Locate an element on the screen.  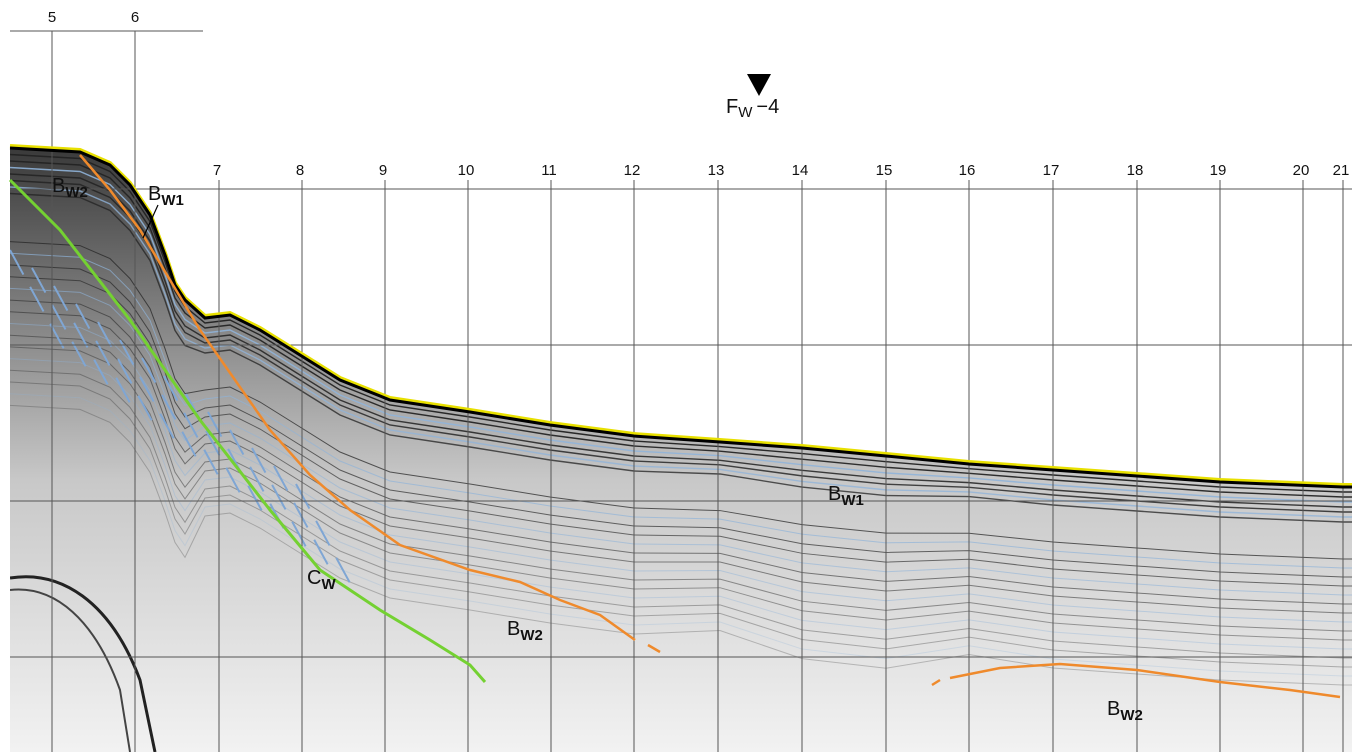
fault-main: F is located at coordinates (732, 107).